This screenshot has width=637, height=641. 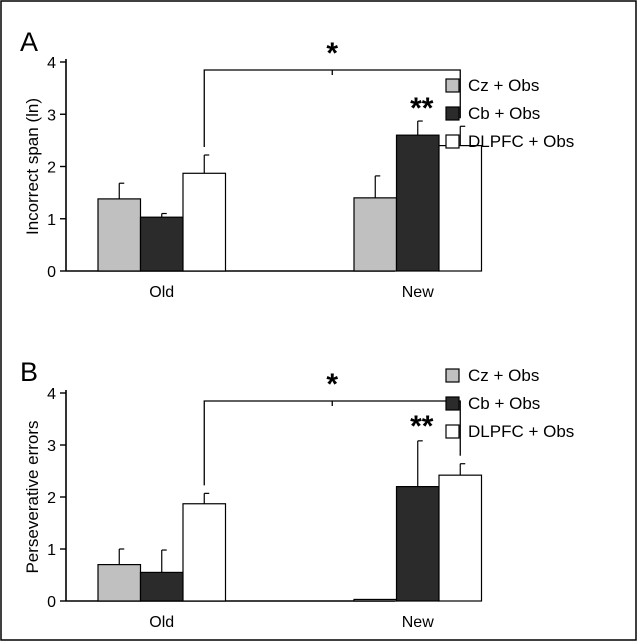 I want to click on panel-a-y-tick-label: 2, so click(x=51, y=168).